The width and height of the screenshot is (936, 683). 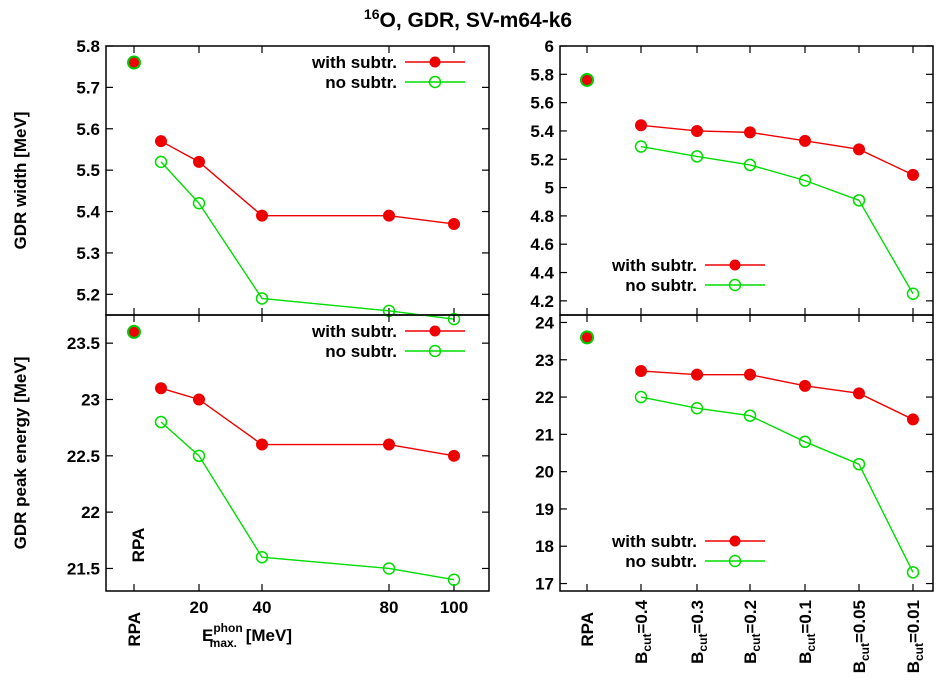 I want to click on y-tick-label: 23, so click(x=90, y=399).